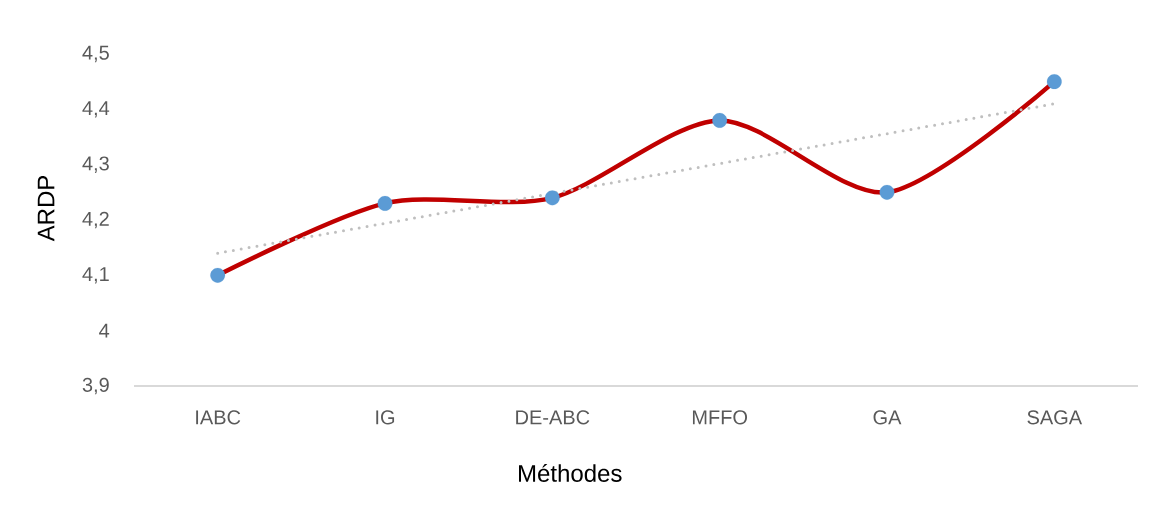 The height and width of the screenshot is (510, 1161). Describe the element at coordinates (95, 54) in the screenshot. I see `y-tick-label: 4,5` at that location.